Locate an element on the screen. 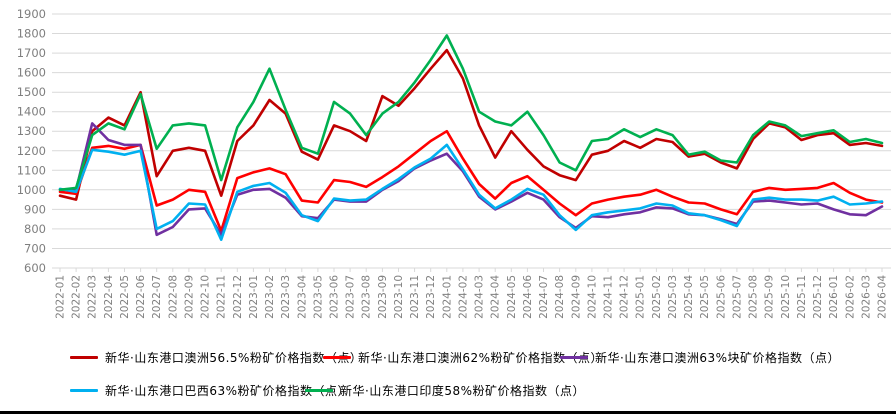 The height and width of the screenshot is (414, 896). svg-text: 2024-06 is located at coordinates (528, 297).